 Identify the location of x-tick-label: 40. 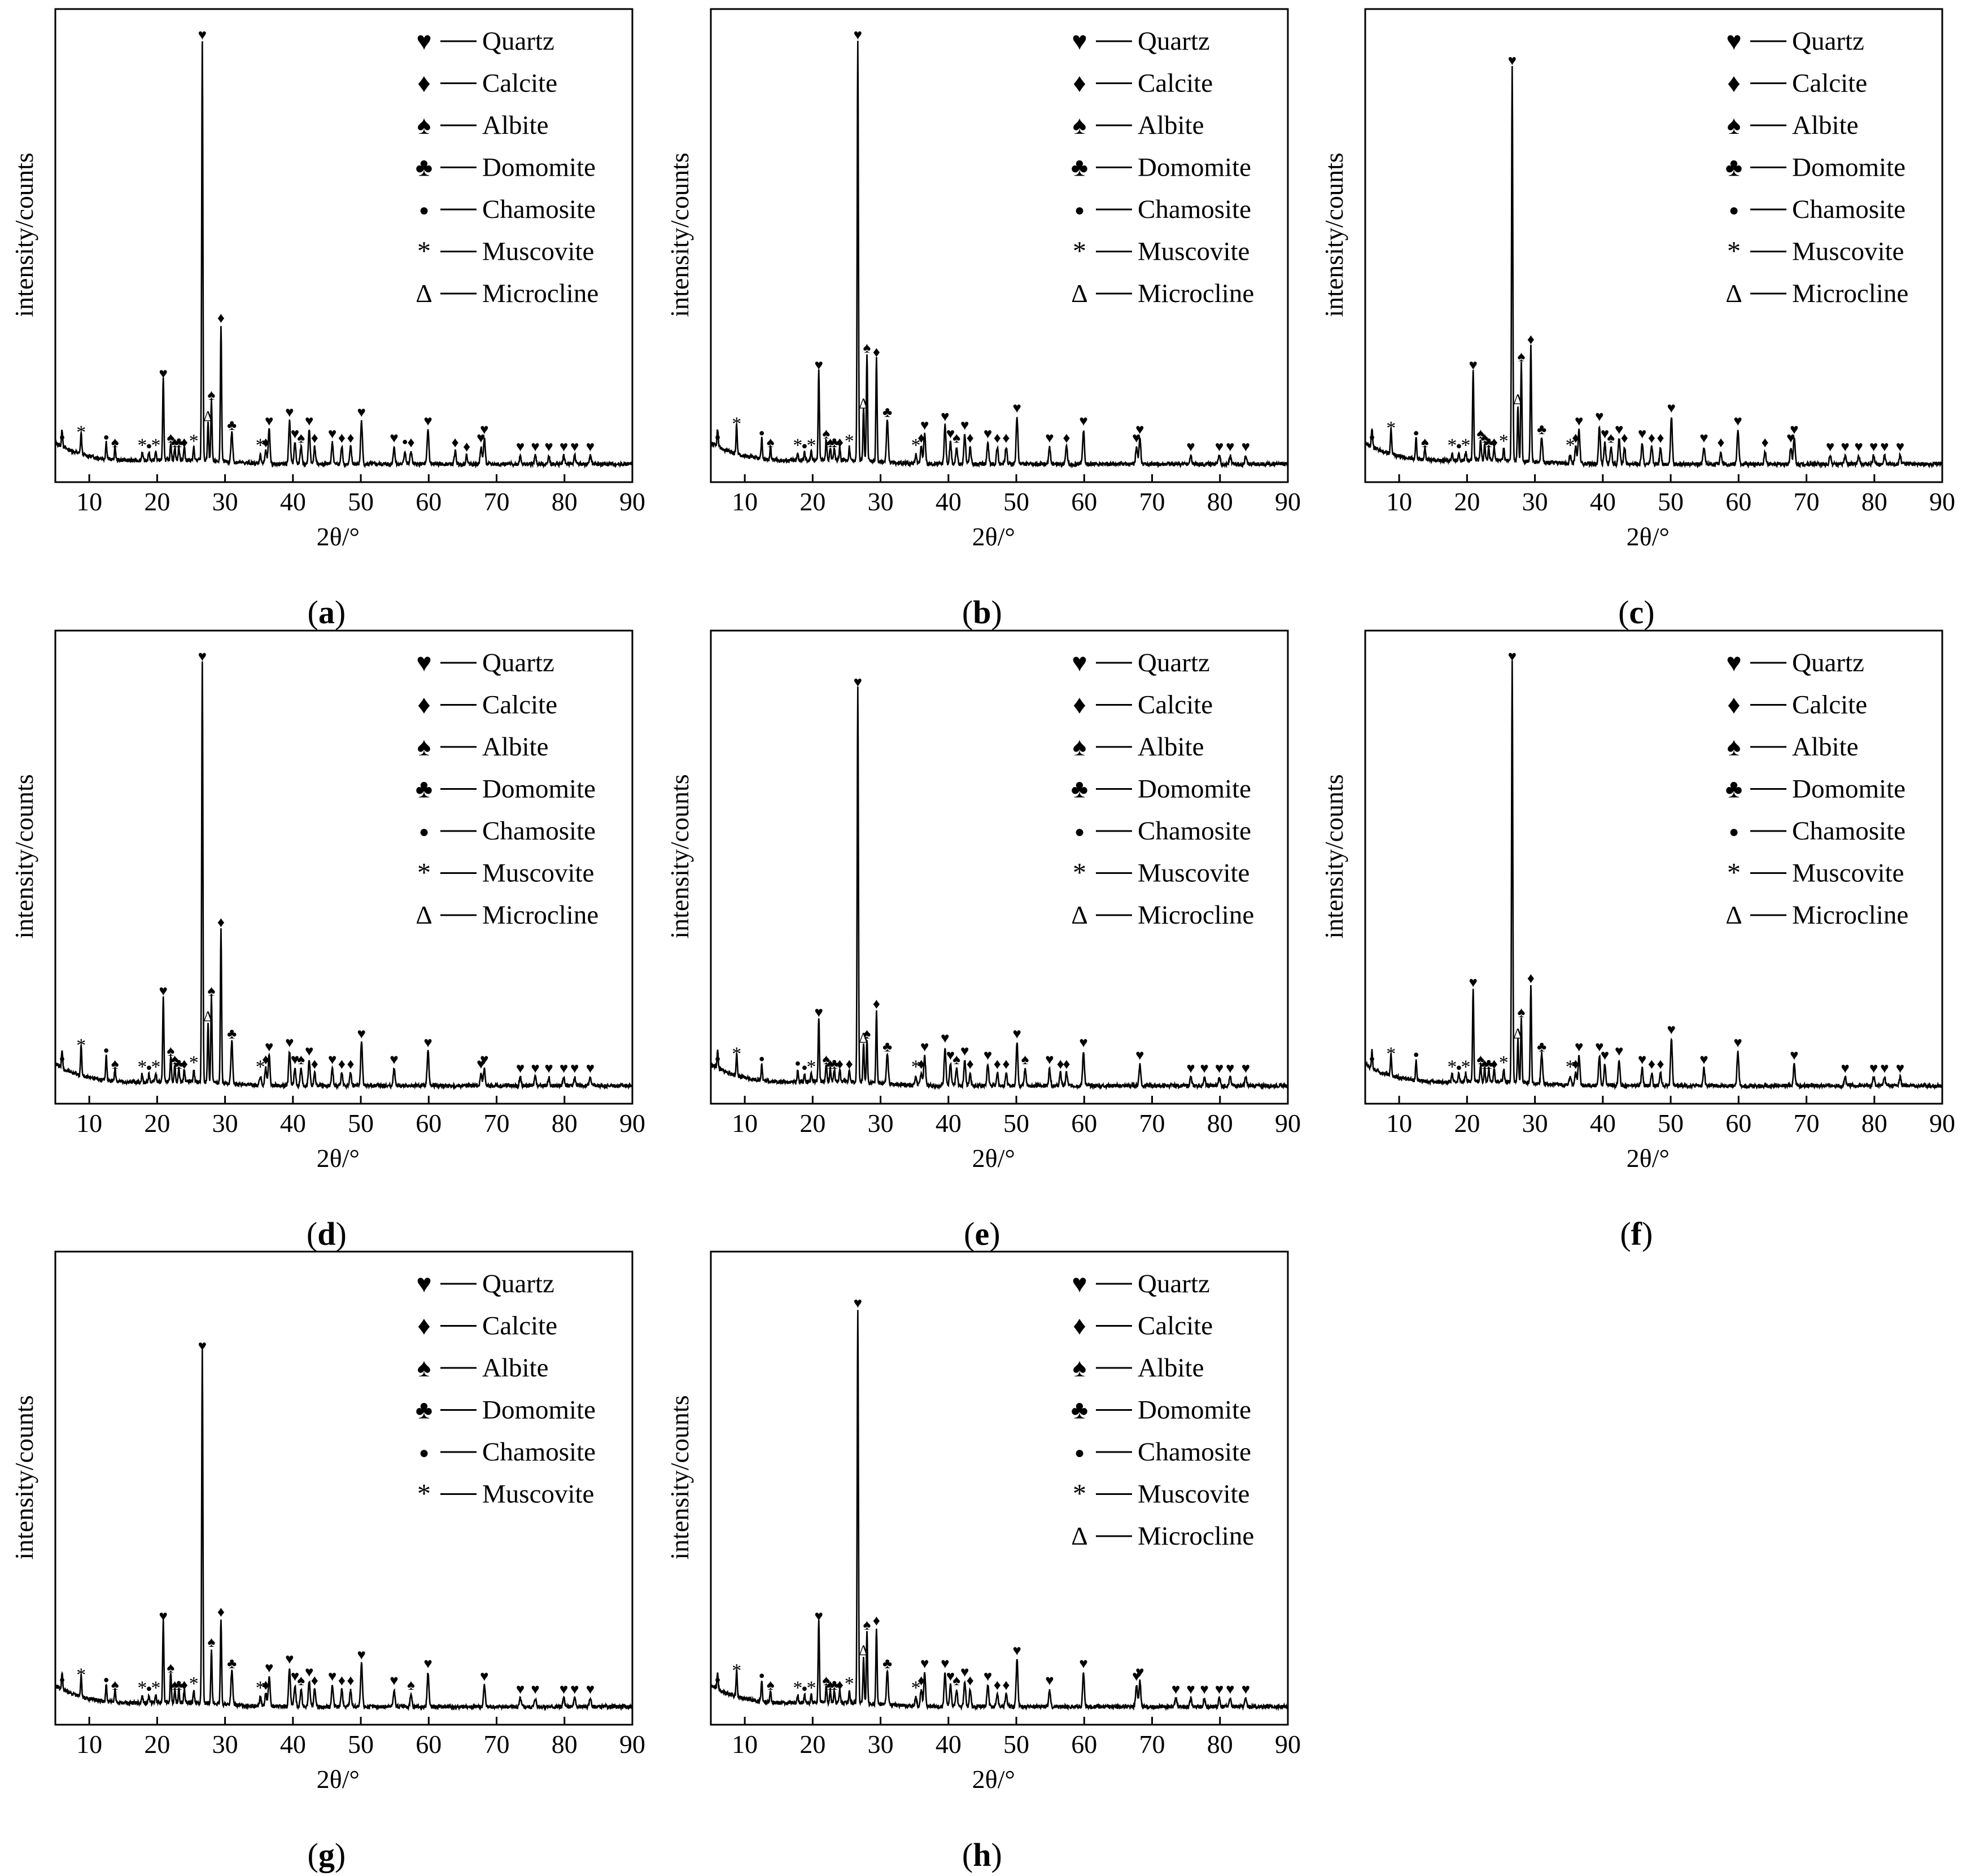
(1603, 501).